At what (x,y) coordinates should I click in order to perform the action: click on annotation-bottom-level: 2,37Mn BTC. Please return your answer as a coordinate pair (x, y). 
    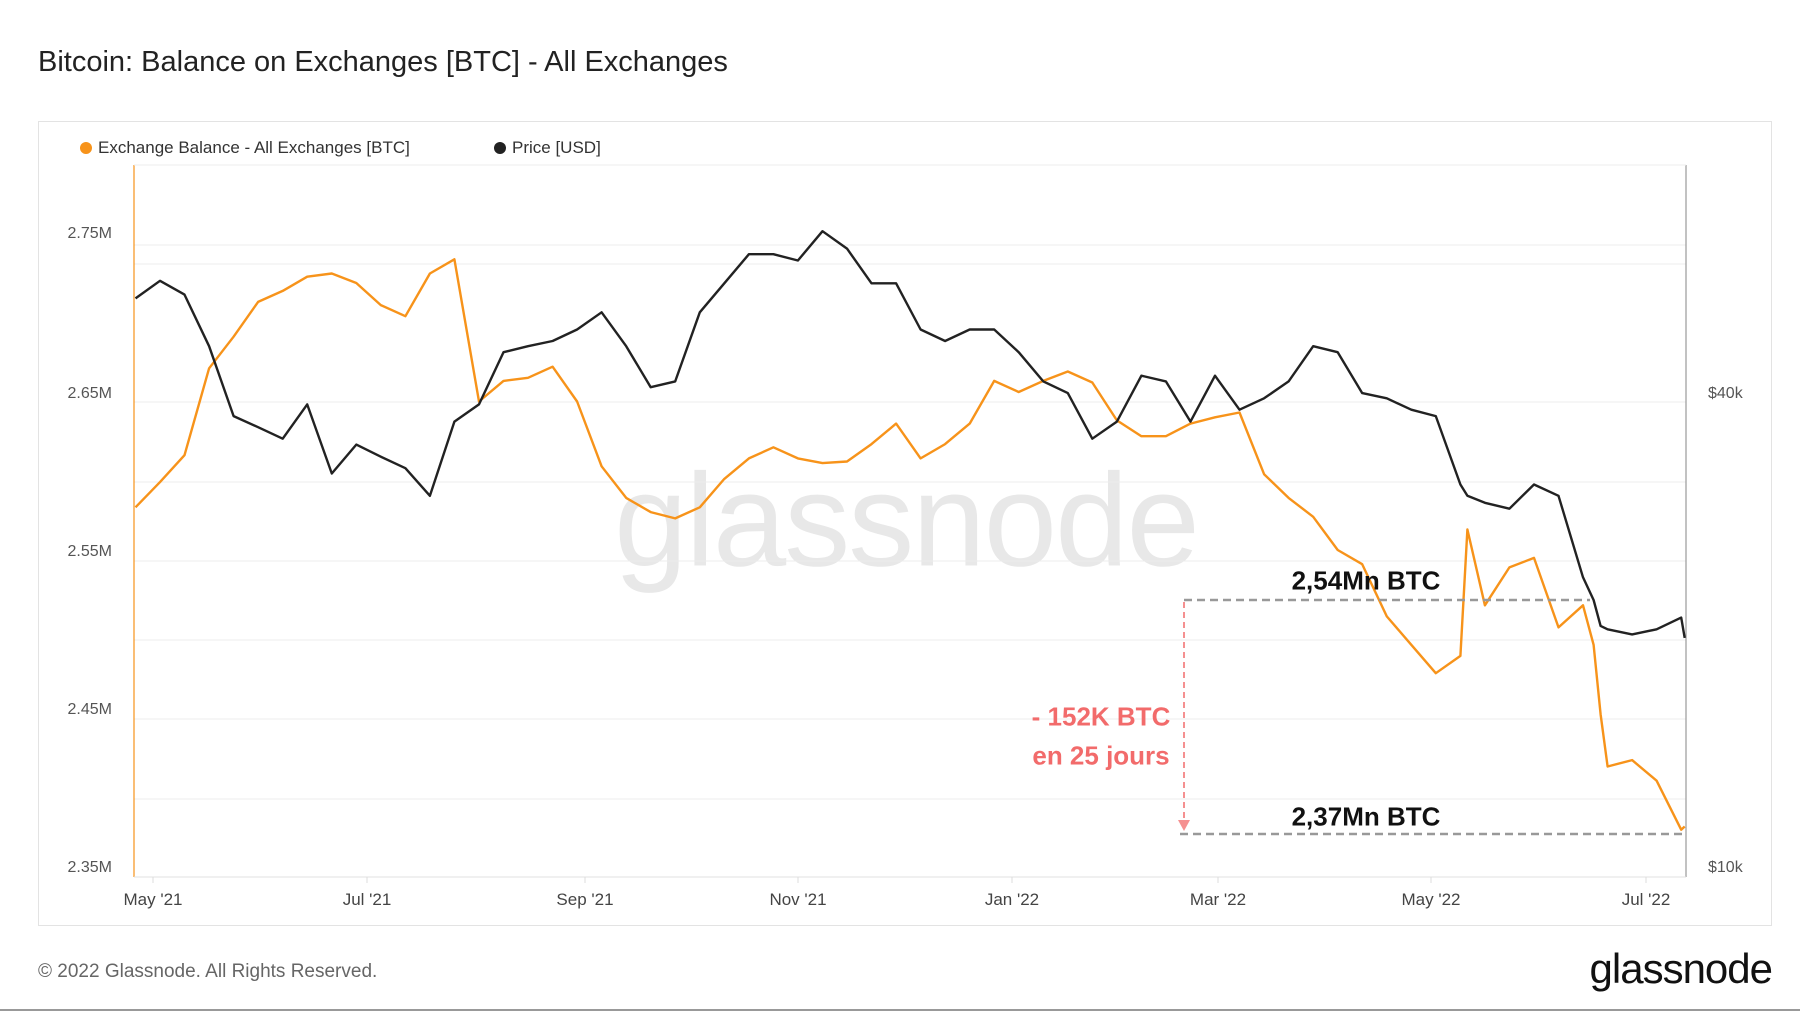
    Looking at the image, I should click on (1366, 816).